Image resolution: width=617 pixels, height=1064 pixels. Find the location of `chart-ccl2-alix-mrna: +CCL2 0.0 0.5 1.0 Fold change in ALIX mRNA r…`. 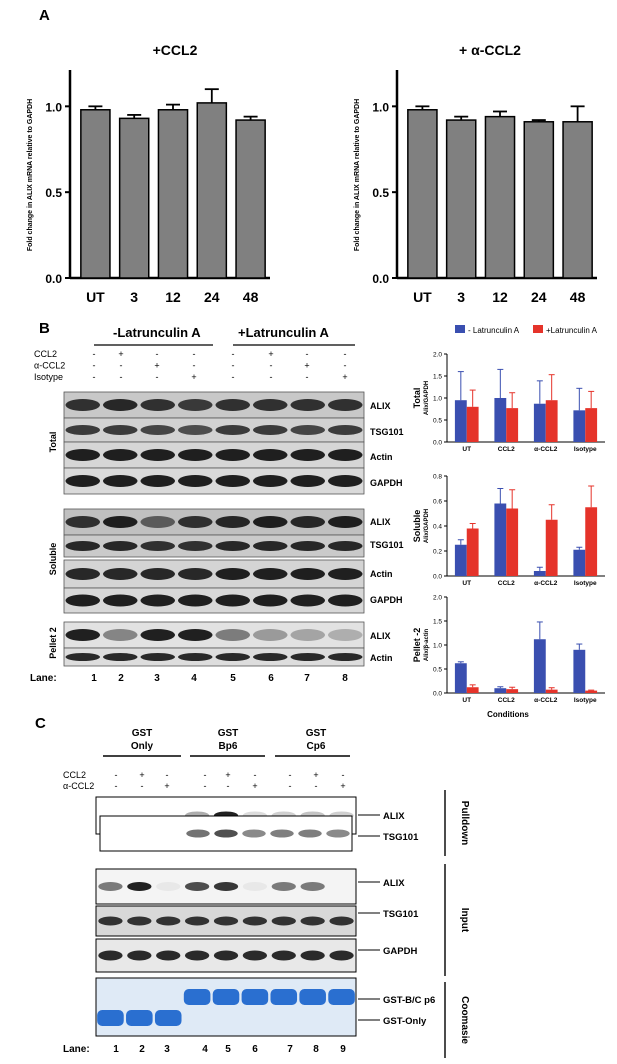

chart-ccl2-alix-mrna: +CCL2 0.0 0.5 1.0 Fold change in ALIX mRNA r… is located at coordinates (148, 173).